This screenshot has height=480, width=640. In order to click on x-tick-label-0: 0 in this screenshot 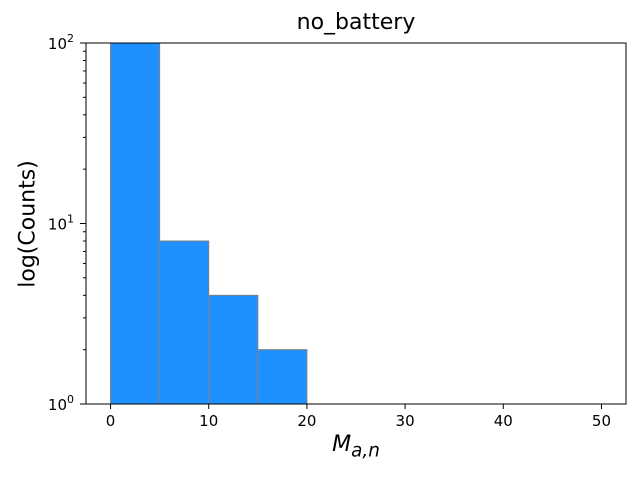, I will do `click(111, 421)`.